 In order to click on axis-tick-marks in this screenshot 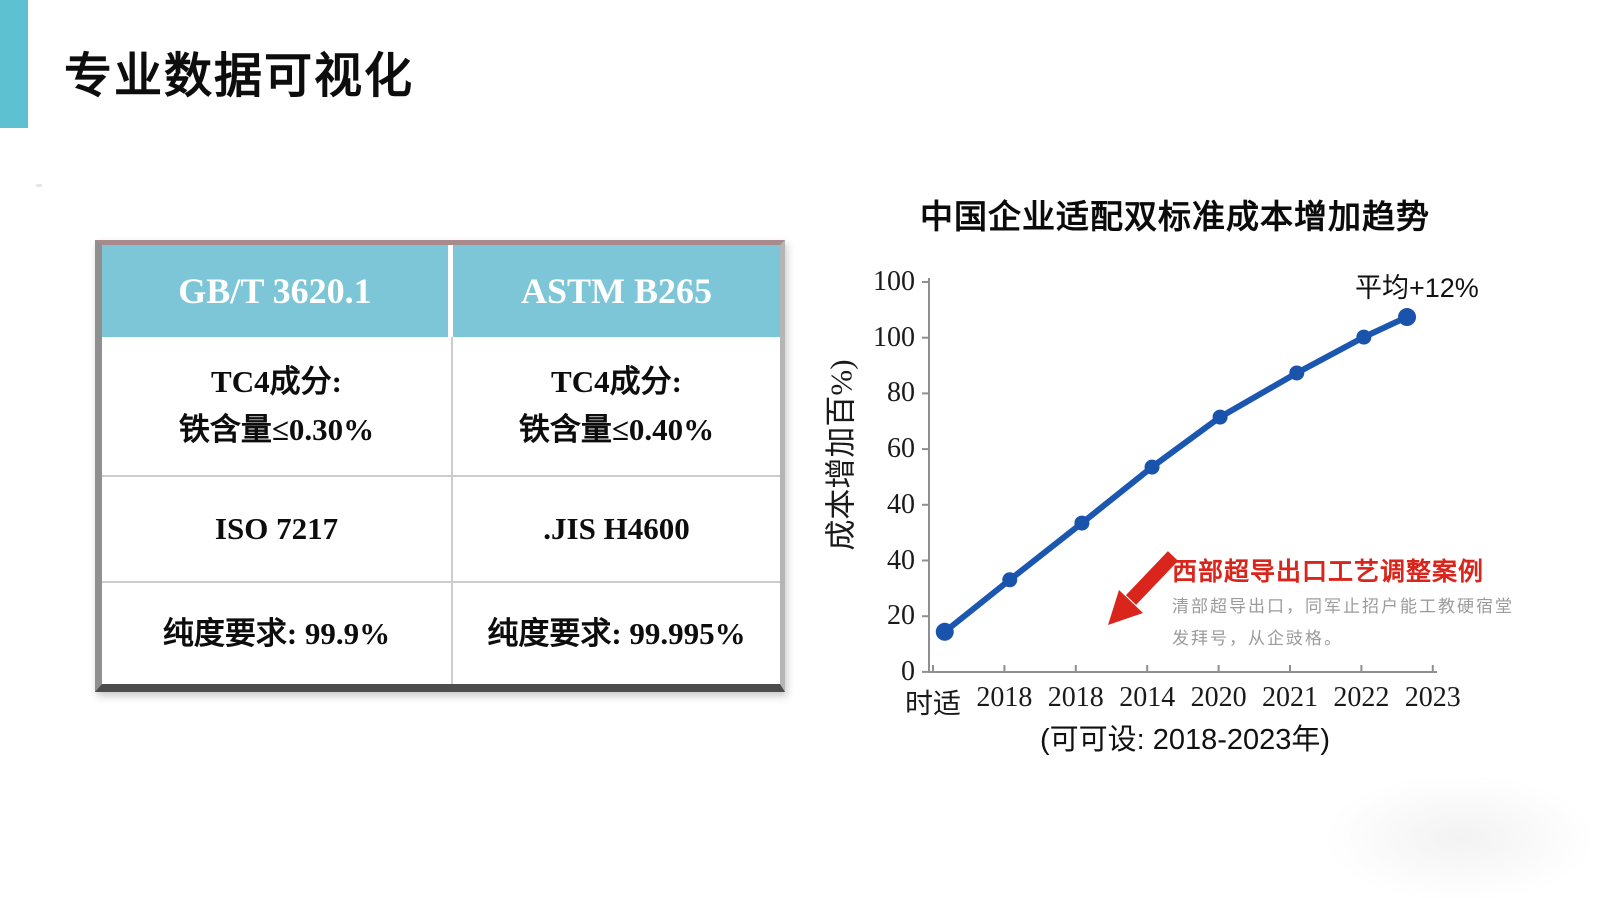, I will do `click(1178, 477)`.